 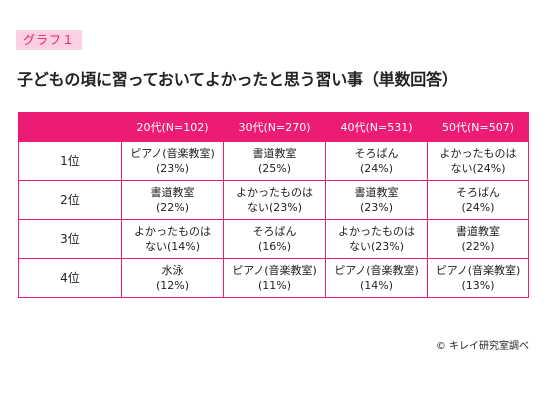 What do you see at coordinates (70, 127) in the screenshot?
I see `header-cell-empty` at bounding box center [70, 127].